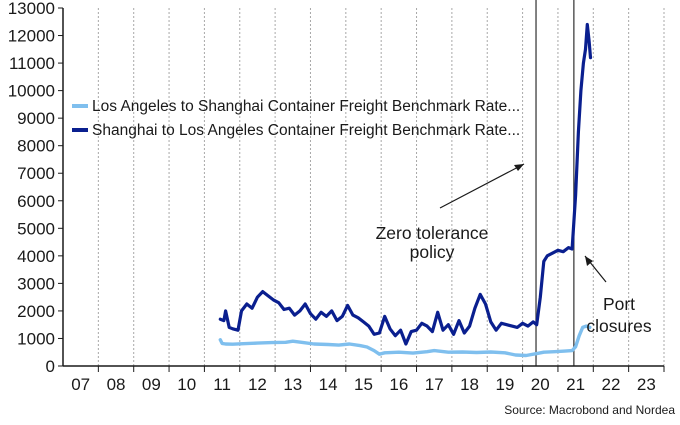 Image resolution: width=680 pixels, height=425 pixels. What do you see at coordinates (36, 228) in the screenshot?
I see `y-tick-label-5000: 5000` at bounding box center [36, 228].